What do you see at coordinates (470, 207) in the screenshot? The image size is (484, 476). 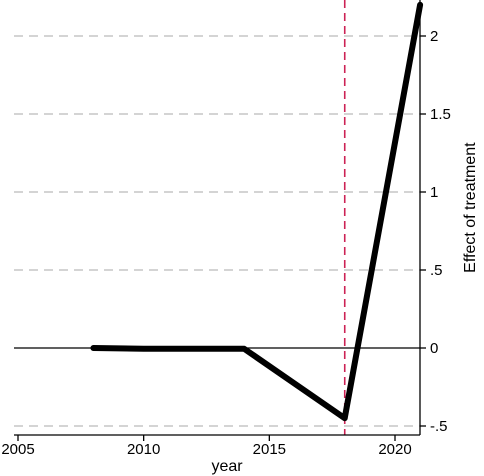 I see `y-axis-title: Effect of treatment` at bounding box center [470, 207].